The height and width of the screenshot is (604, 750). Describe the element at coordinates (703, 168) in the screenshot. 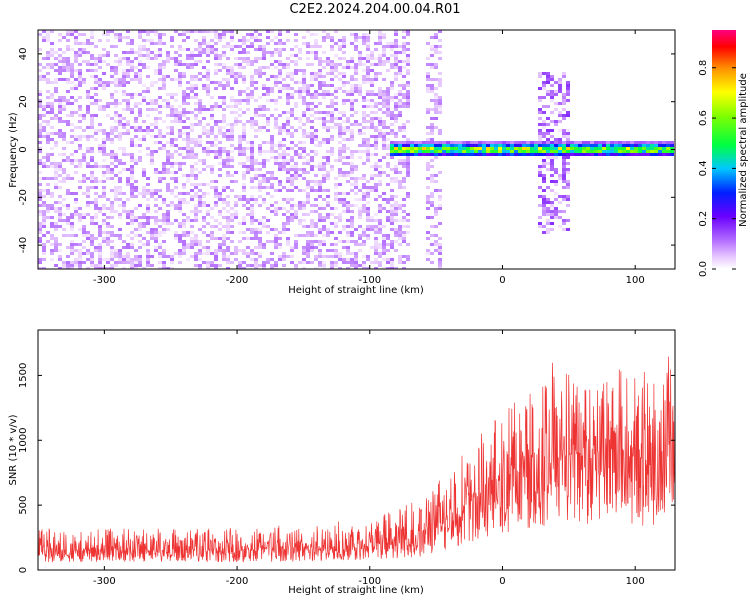

I see `colorbar-tick-label: 0.4` at that location.